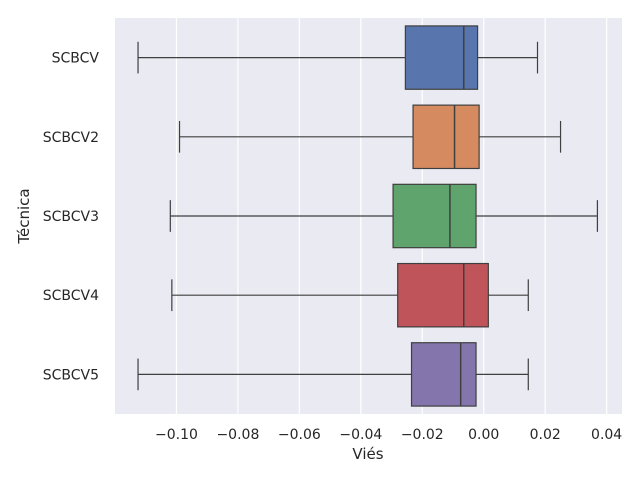  I want to click on y-tick-label: SCBCV4, so click(71, 296).